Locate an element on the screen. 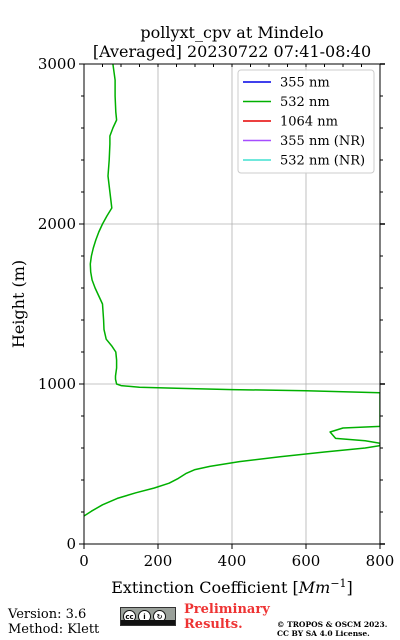 The image size is (400, 640). legend-label: 532 nm is located at coordinates (305, 102).